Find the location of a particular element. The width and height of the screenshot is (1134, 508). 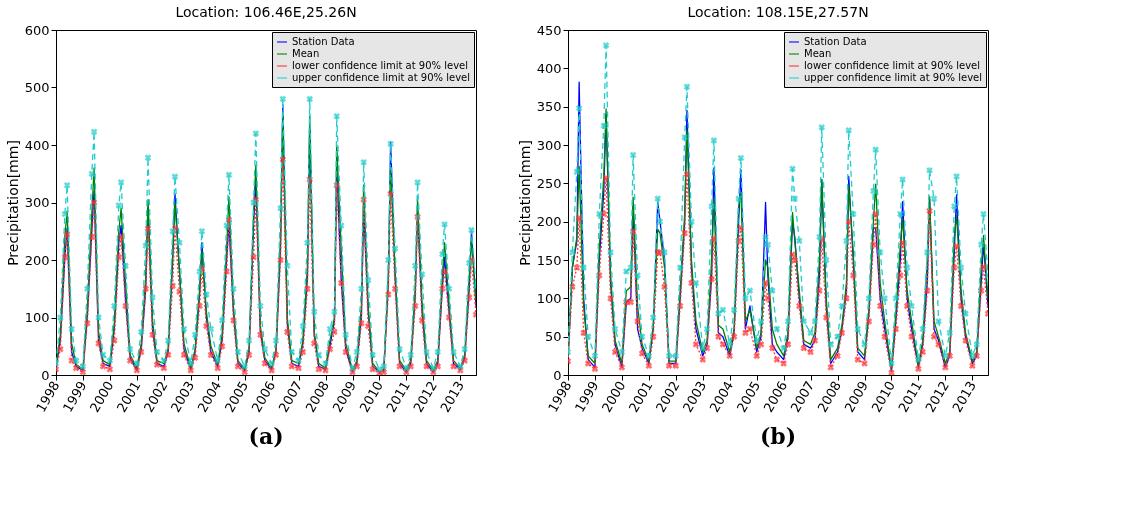

chart-title: Location: 108.15E,27.57N is located at coordinates (778, 12).